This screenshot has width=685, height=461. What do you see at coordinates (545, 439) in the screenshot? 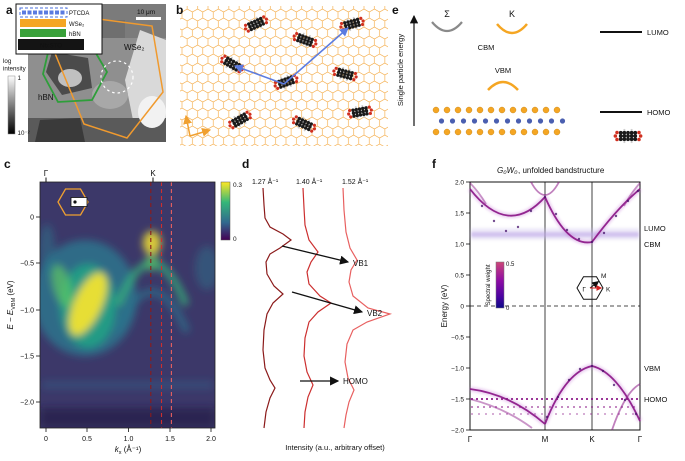
I see `f-xtick: M` at bounding box center [545, 439].